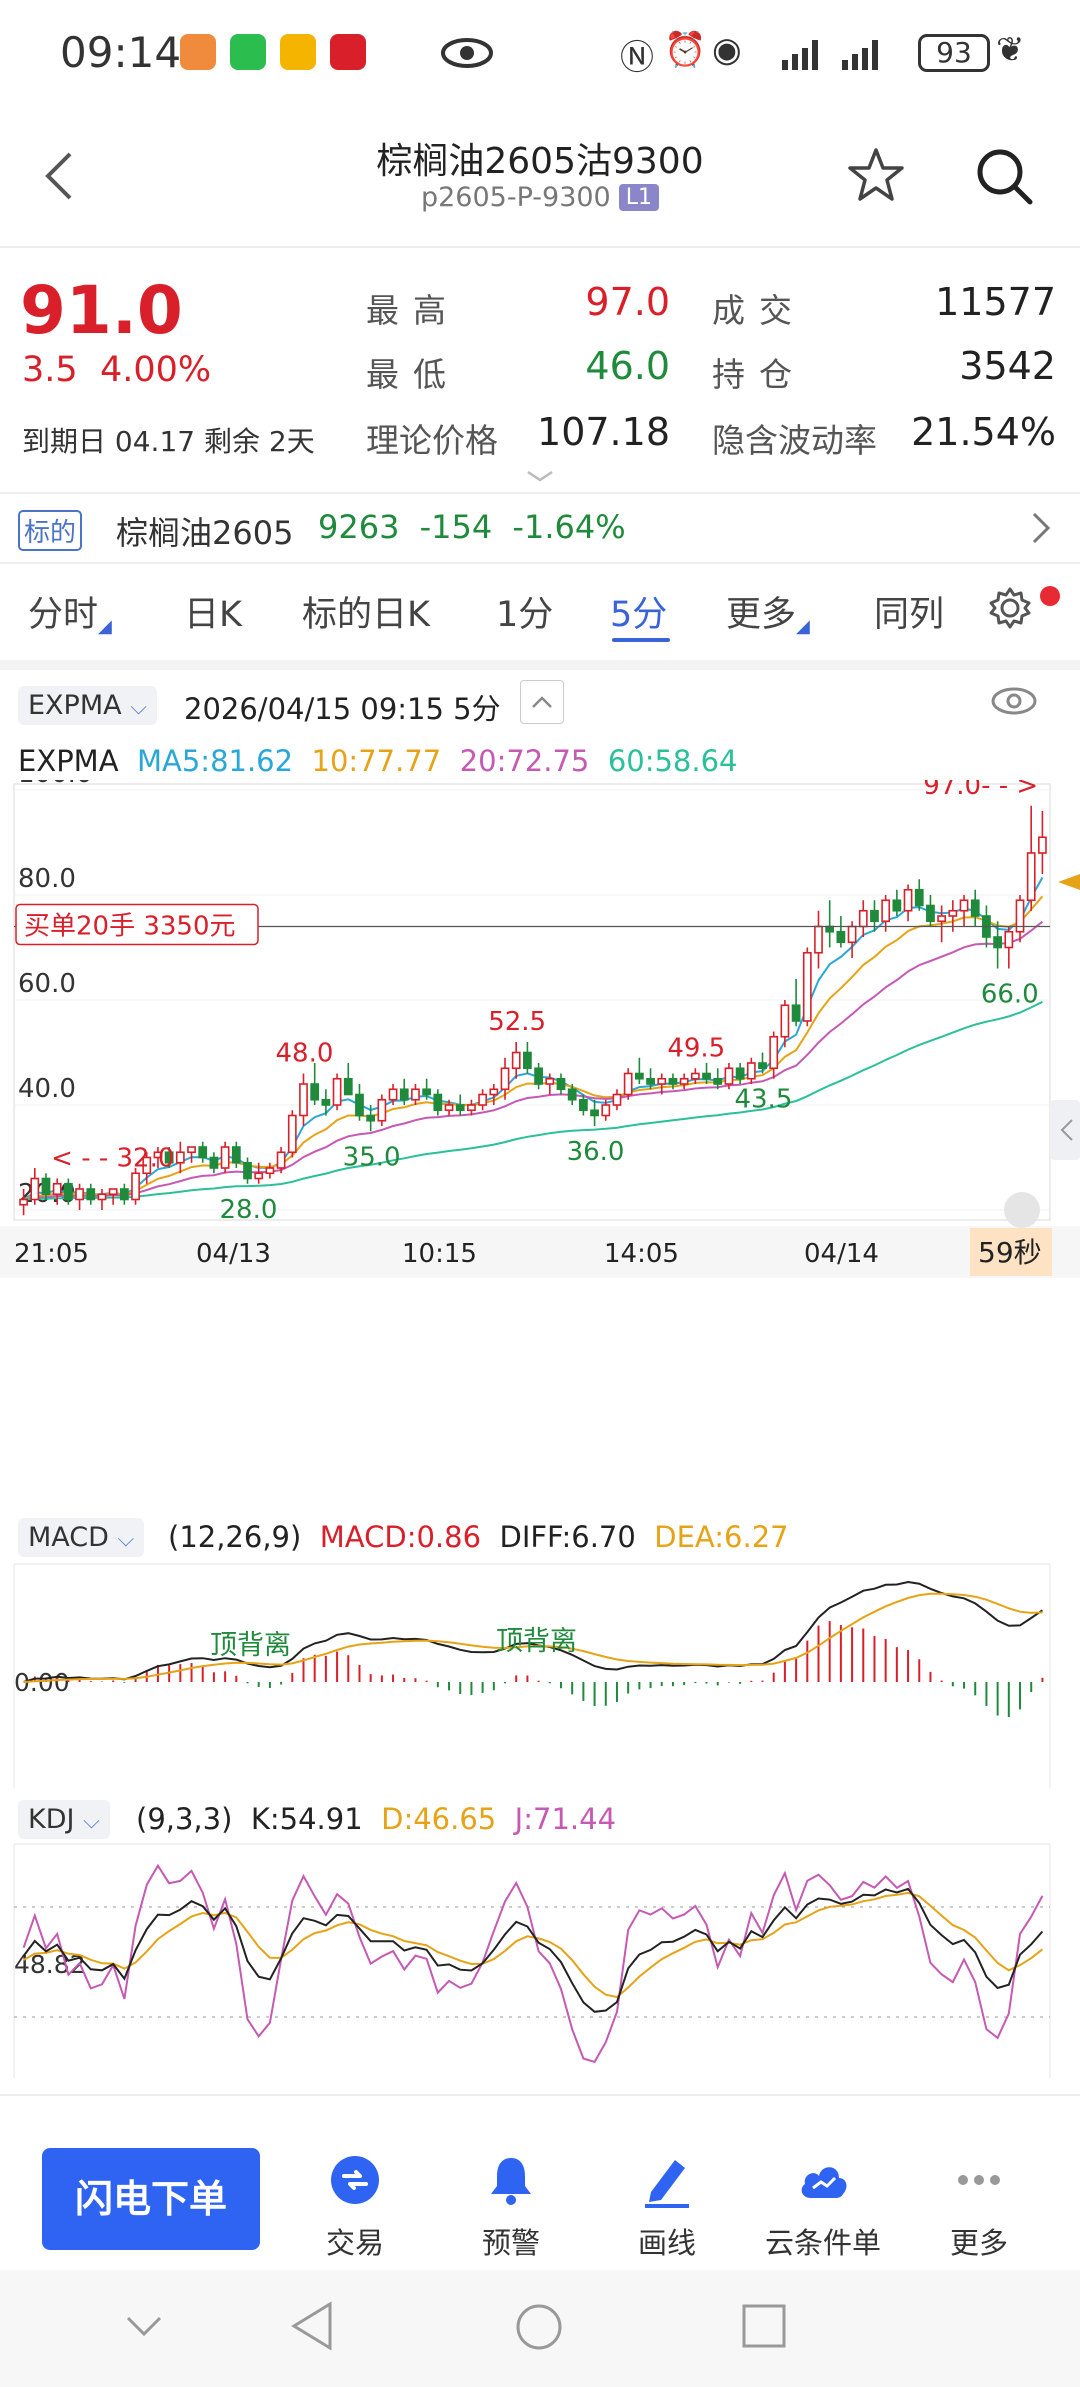  I want to click on nav-more: 更多, so click(979, 2206).